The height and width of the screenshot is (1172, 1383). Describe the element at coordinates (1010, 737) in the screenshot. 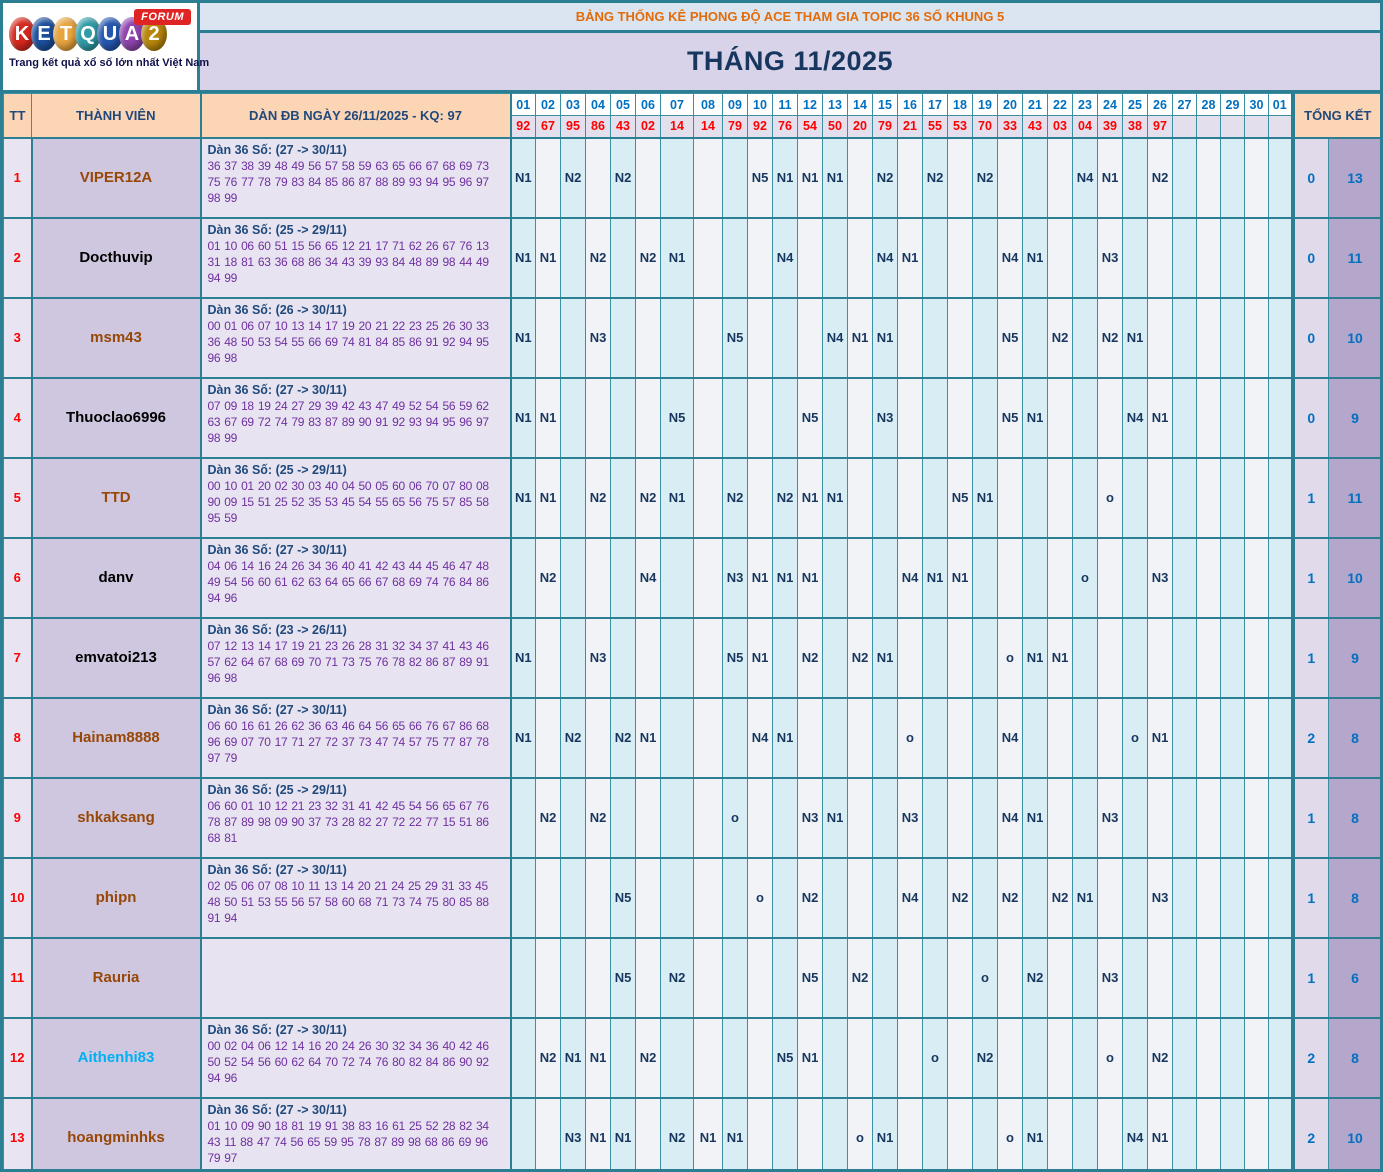

I see `mark-cell-day-20: N4` at that location.